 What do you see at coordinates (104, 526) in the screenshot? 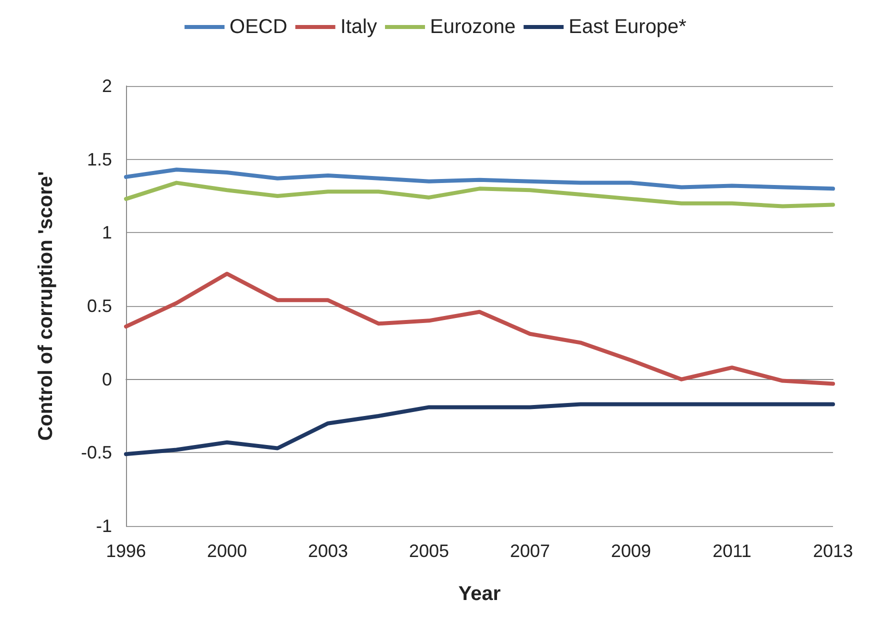
I see `y-tick-label: -1` at bounding box center [104, 526].